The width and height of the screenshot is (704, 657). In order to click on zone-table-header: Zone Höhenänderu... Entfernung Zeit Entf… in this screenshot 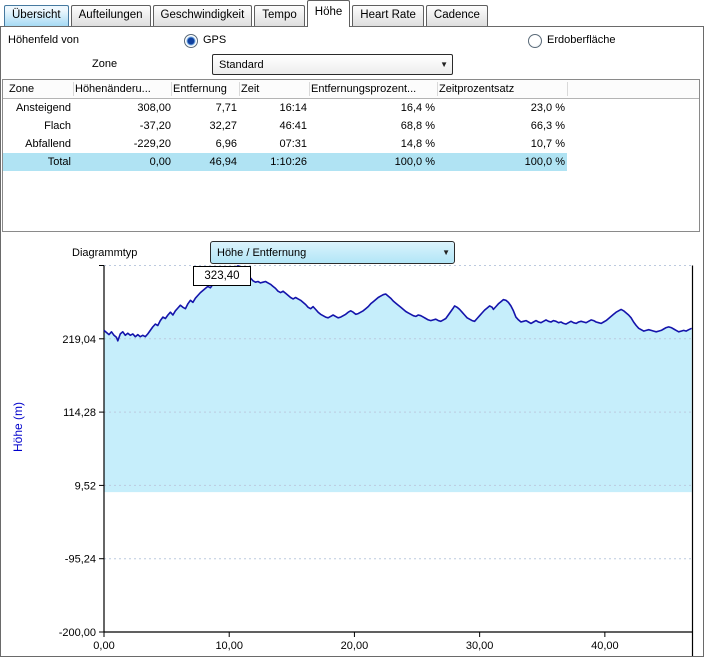, I will do `click(351, 89)`.